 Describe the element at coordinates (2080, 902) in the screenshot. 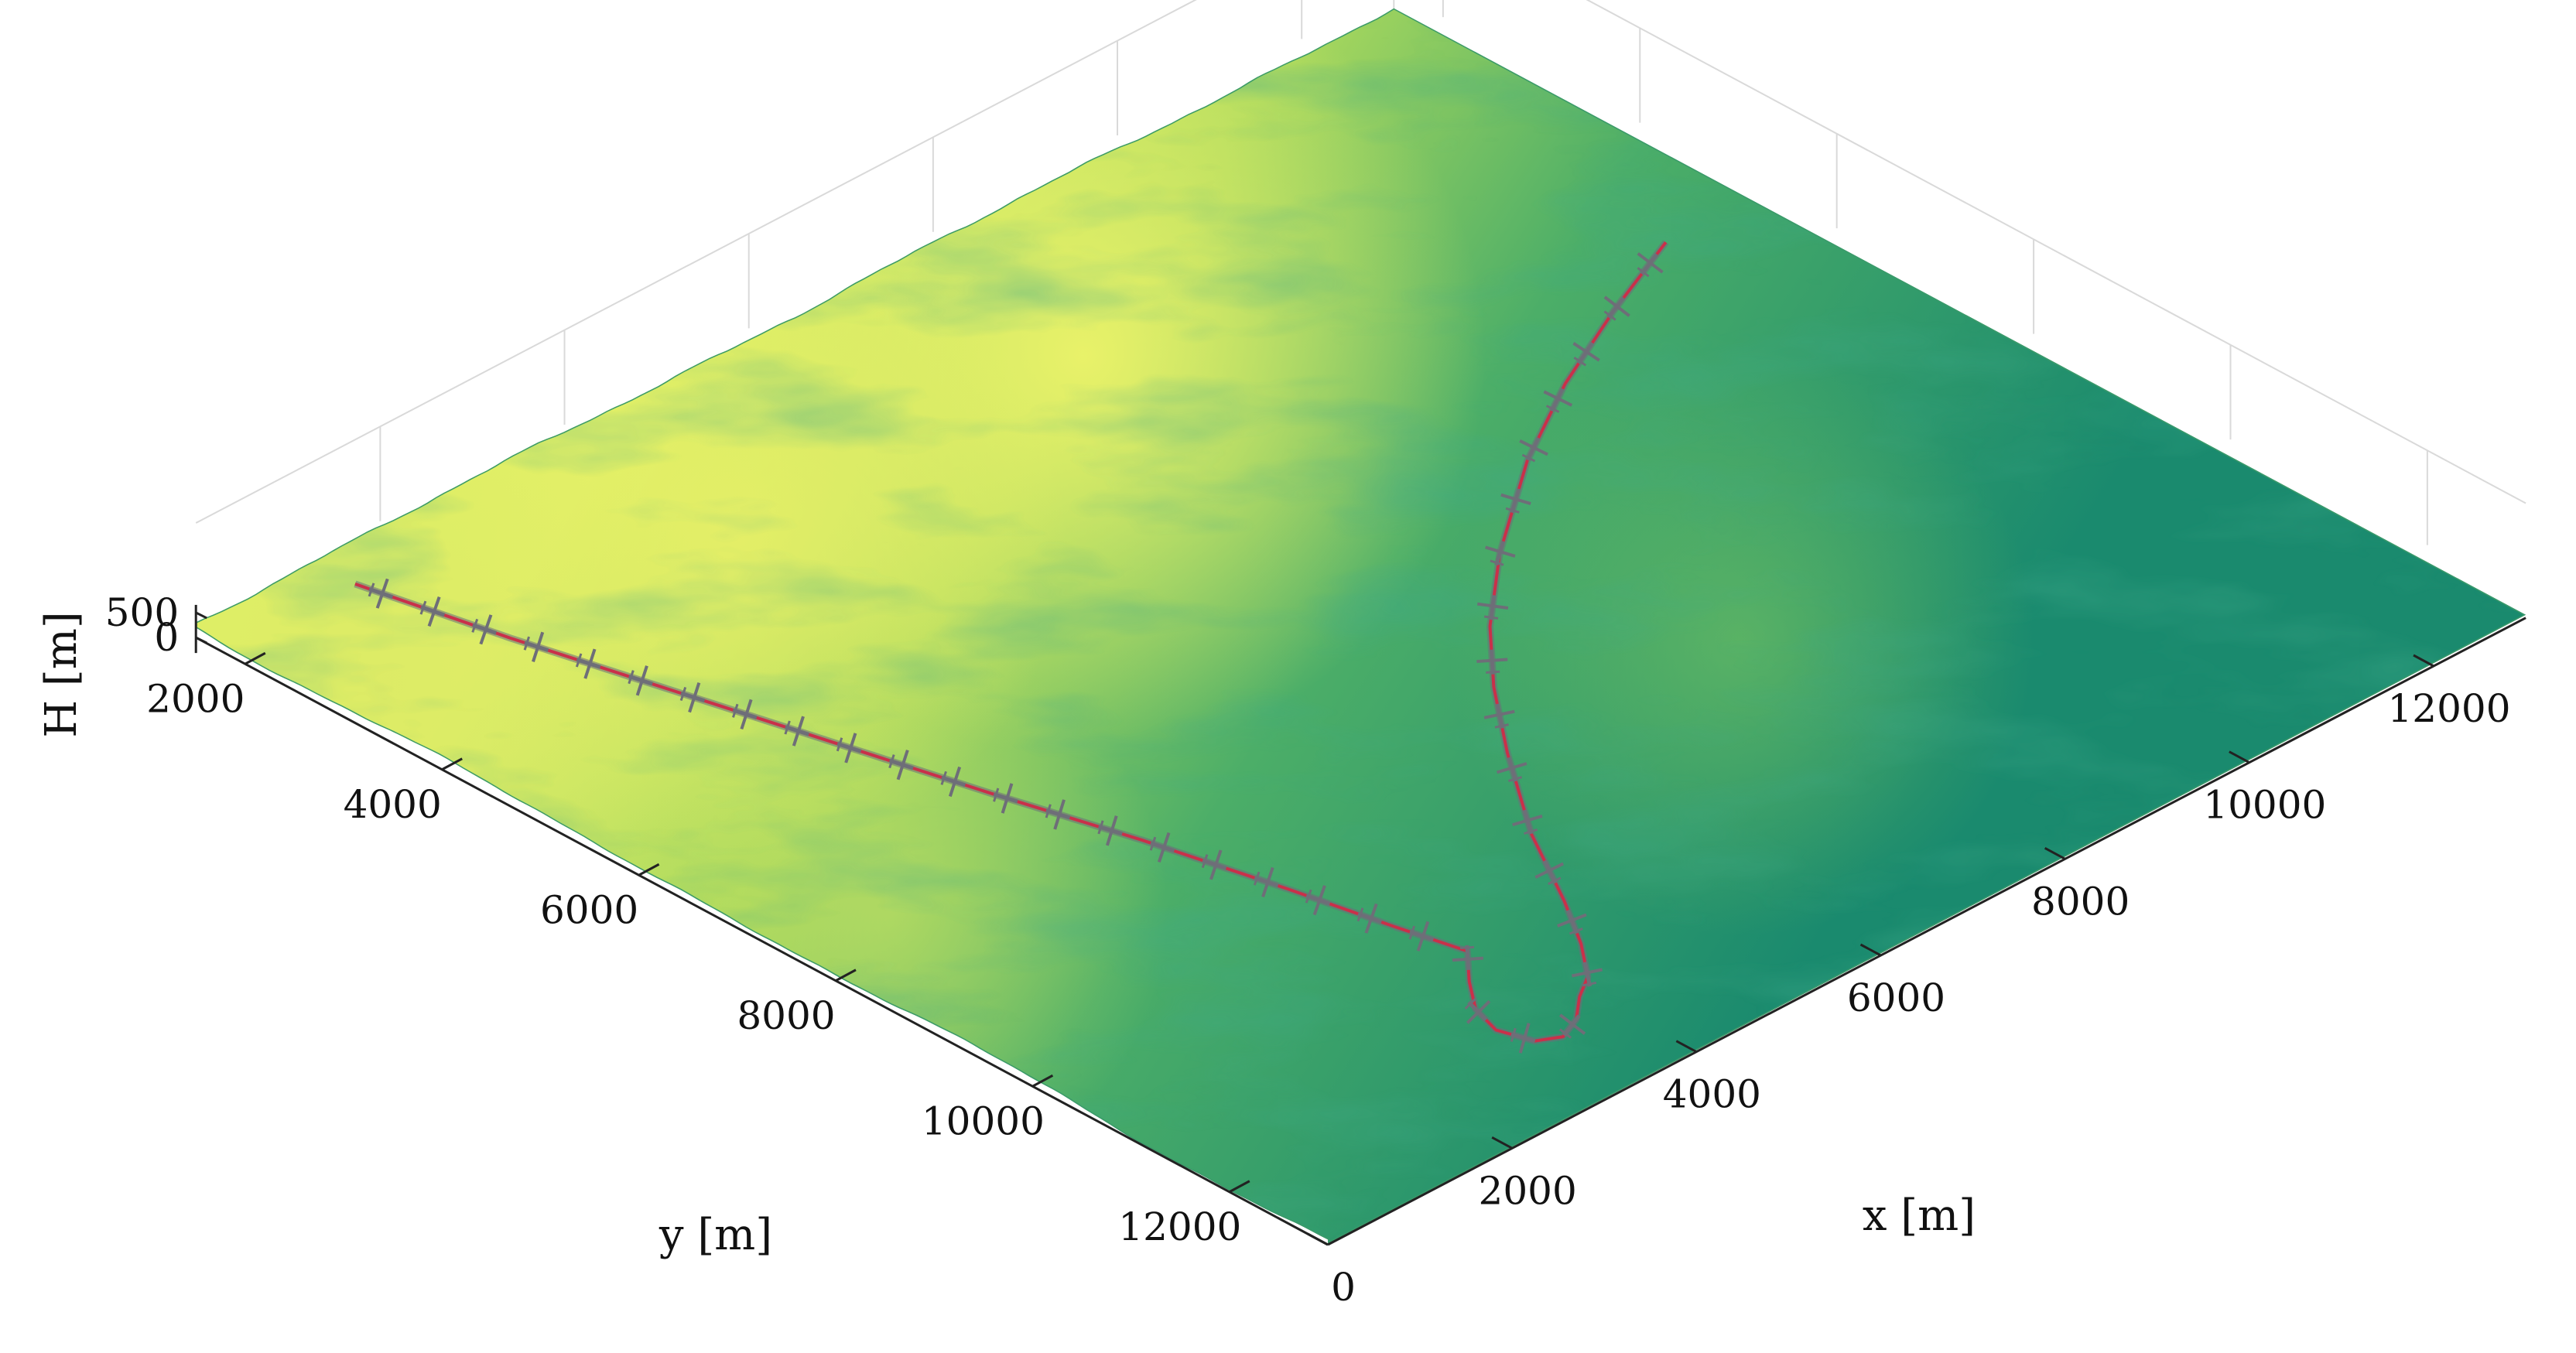

I see `x-tick-label: 8000` at that location.